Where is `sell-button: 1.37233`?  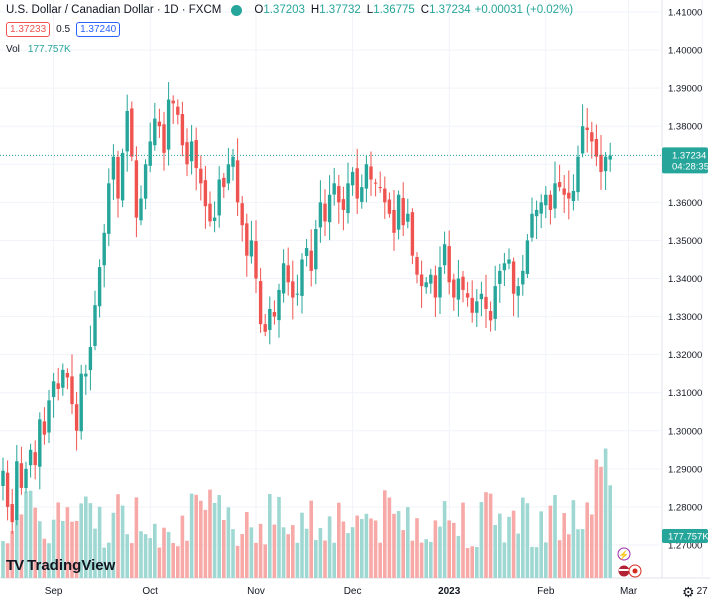
sell-button: 1.37233 is located at coordinates (28, 29).